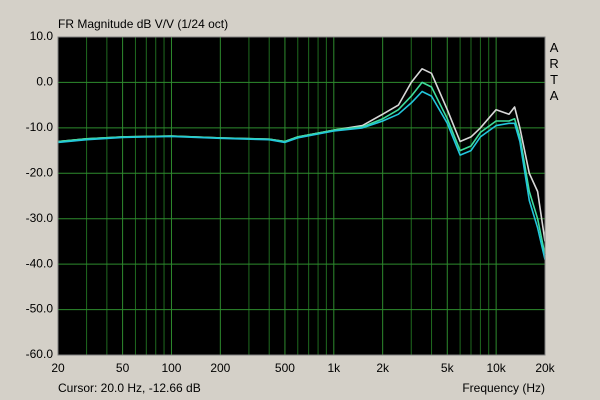  What do you see at coordinates (545, 368) in the screenshot?
I see `x-tick-label: 20k` at bounding box center [545, 368].